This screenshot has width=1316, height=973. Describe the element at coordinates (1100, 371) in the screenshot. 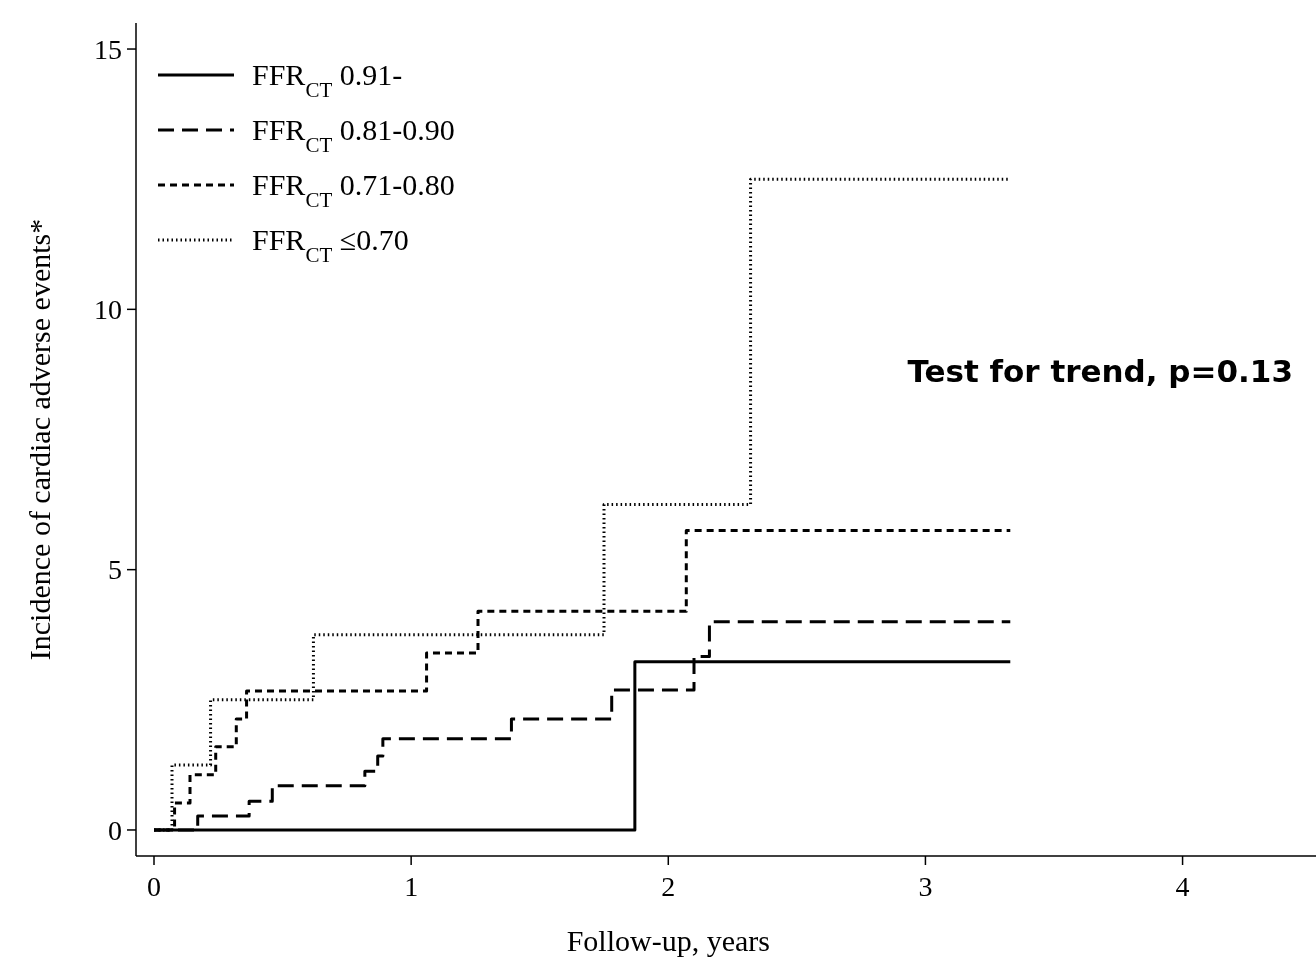

I see `annotation: Test for trend, p=0.13` at that location.